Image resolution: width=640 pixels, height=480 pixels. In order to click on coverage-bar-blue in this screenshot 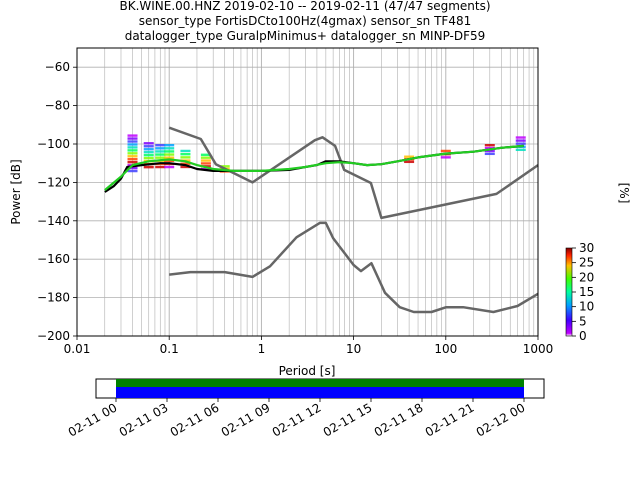, I will do `click(320, 392)`.